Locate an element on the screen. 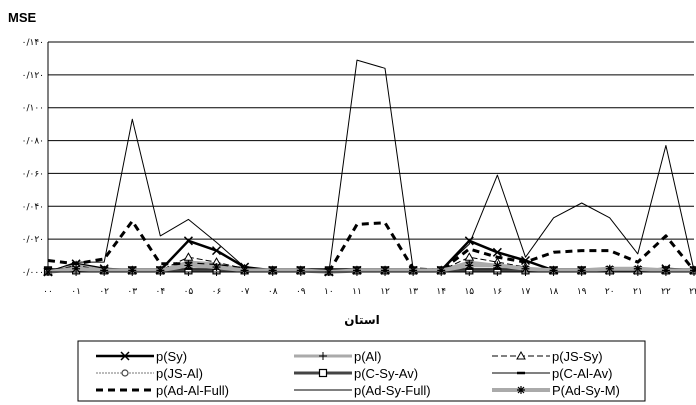 The image size is (696, 405). legend-label: p(Ad-Sy-Full) is located at coordinates (392, 390).